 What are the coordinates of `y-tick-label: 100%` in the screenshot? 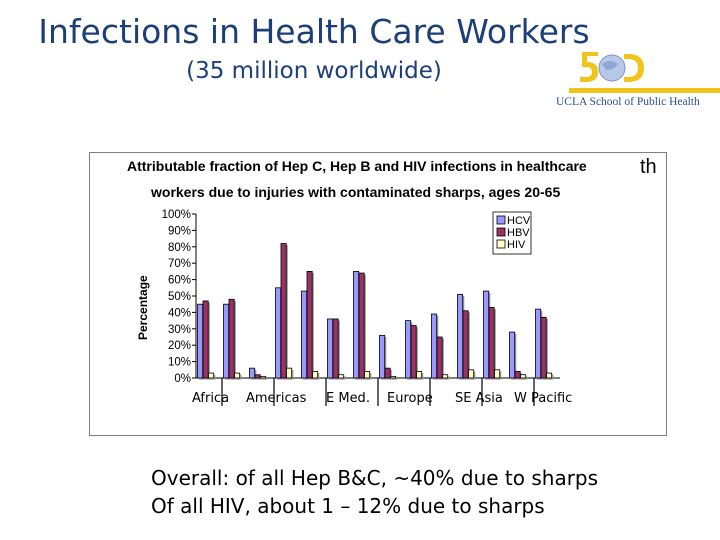 It's located at (176, 215).